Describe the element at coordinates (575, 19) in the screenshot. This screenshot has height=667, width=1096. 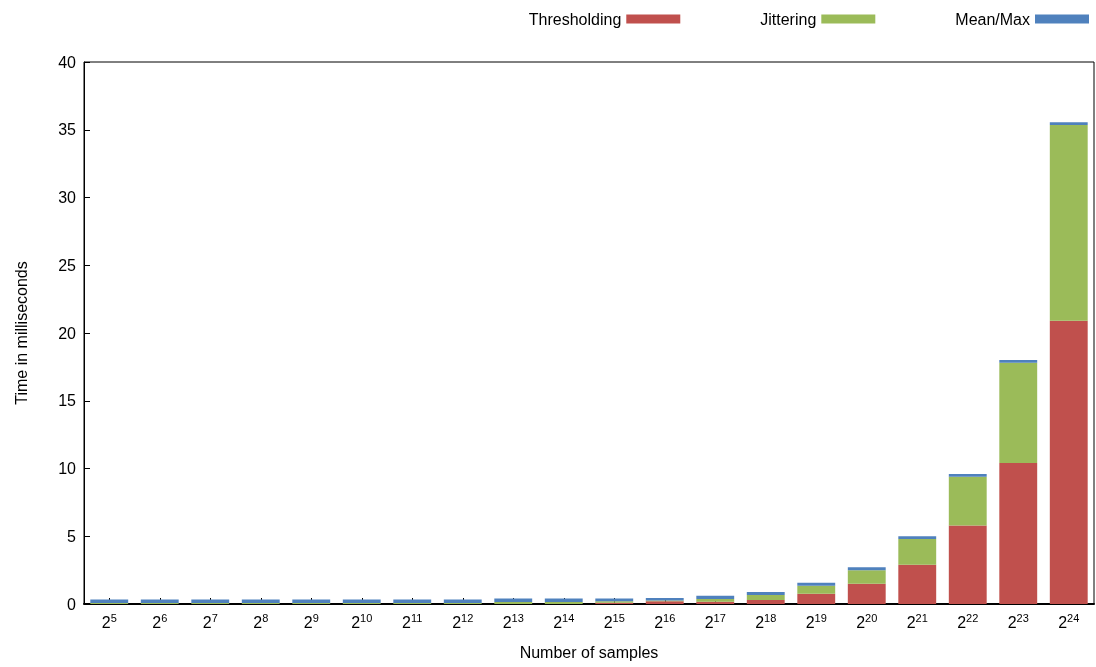
I see `legend-label: Thresholding` at that location.